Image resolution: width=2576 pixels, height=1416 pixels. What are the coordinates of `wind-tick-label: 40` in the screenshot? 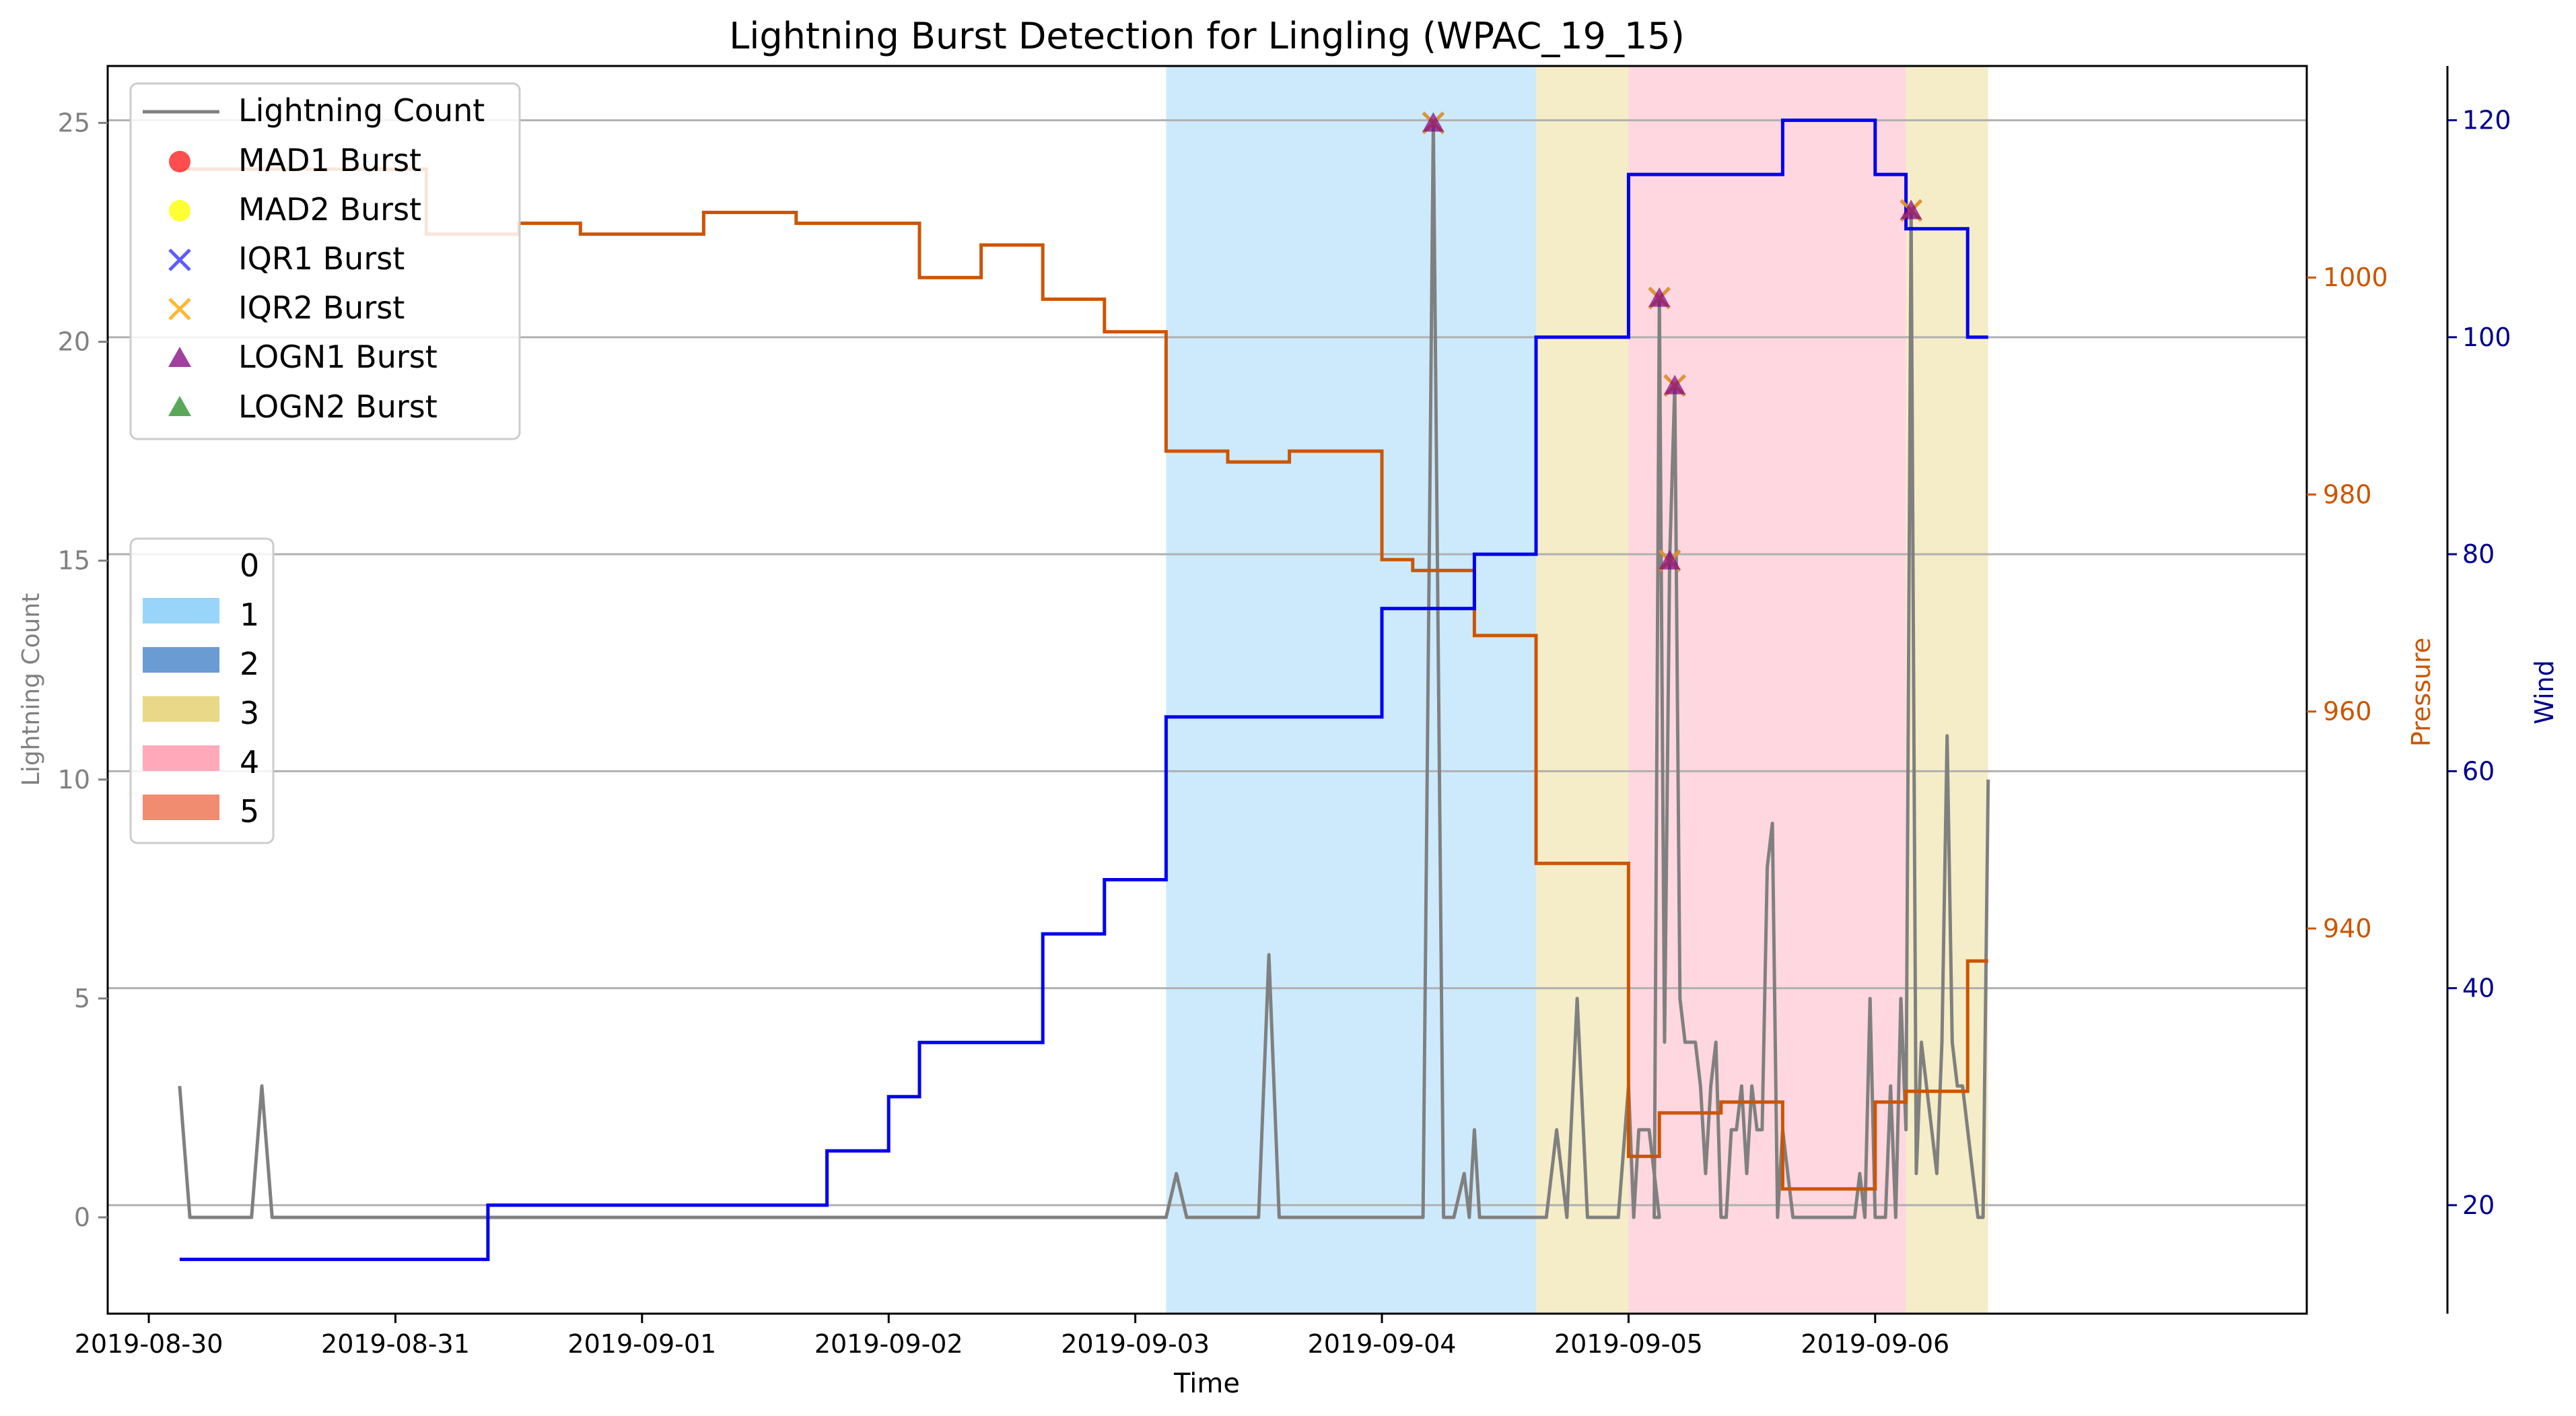 It's located at (2478, 988).